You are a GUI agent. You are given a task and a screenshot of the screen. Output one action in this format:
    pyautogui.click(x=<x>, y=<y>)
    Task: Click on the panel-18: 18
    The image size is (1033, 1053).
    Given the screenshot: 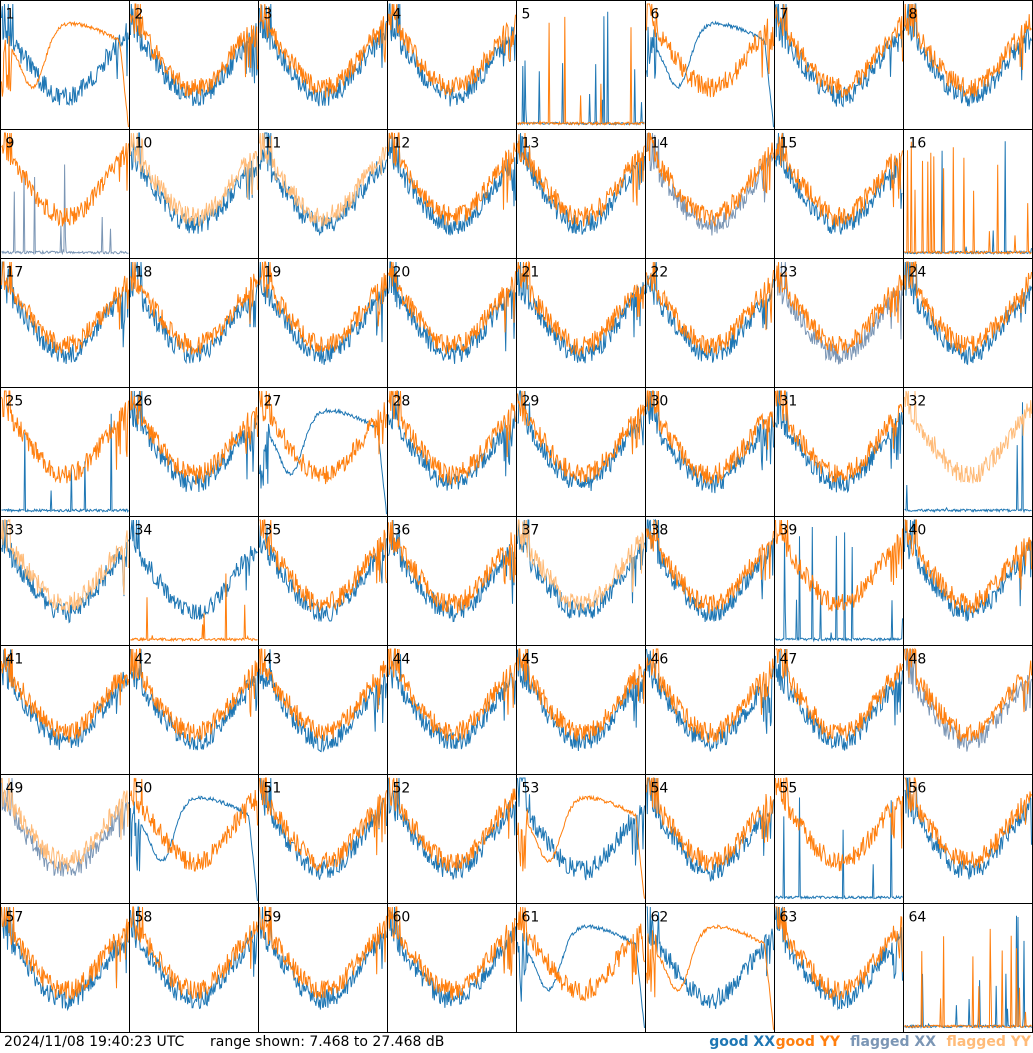 What is the action you would take?
    pyautogui.click(x=194, y=323)
    